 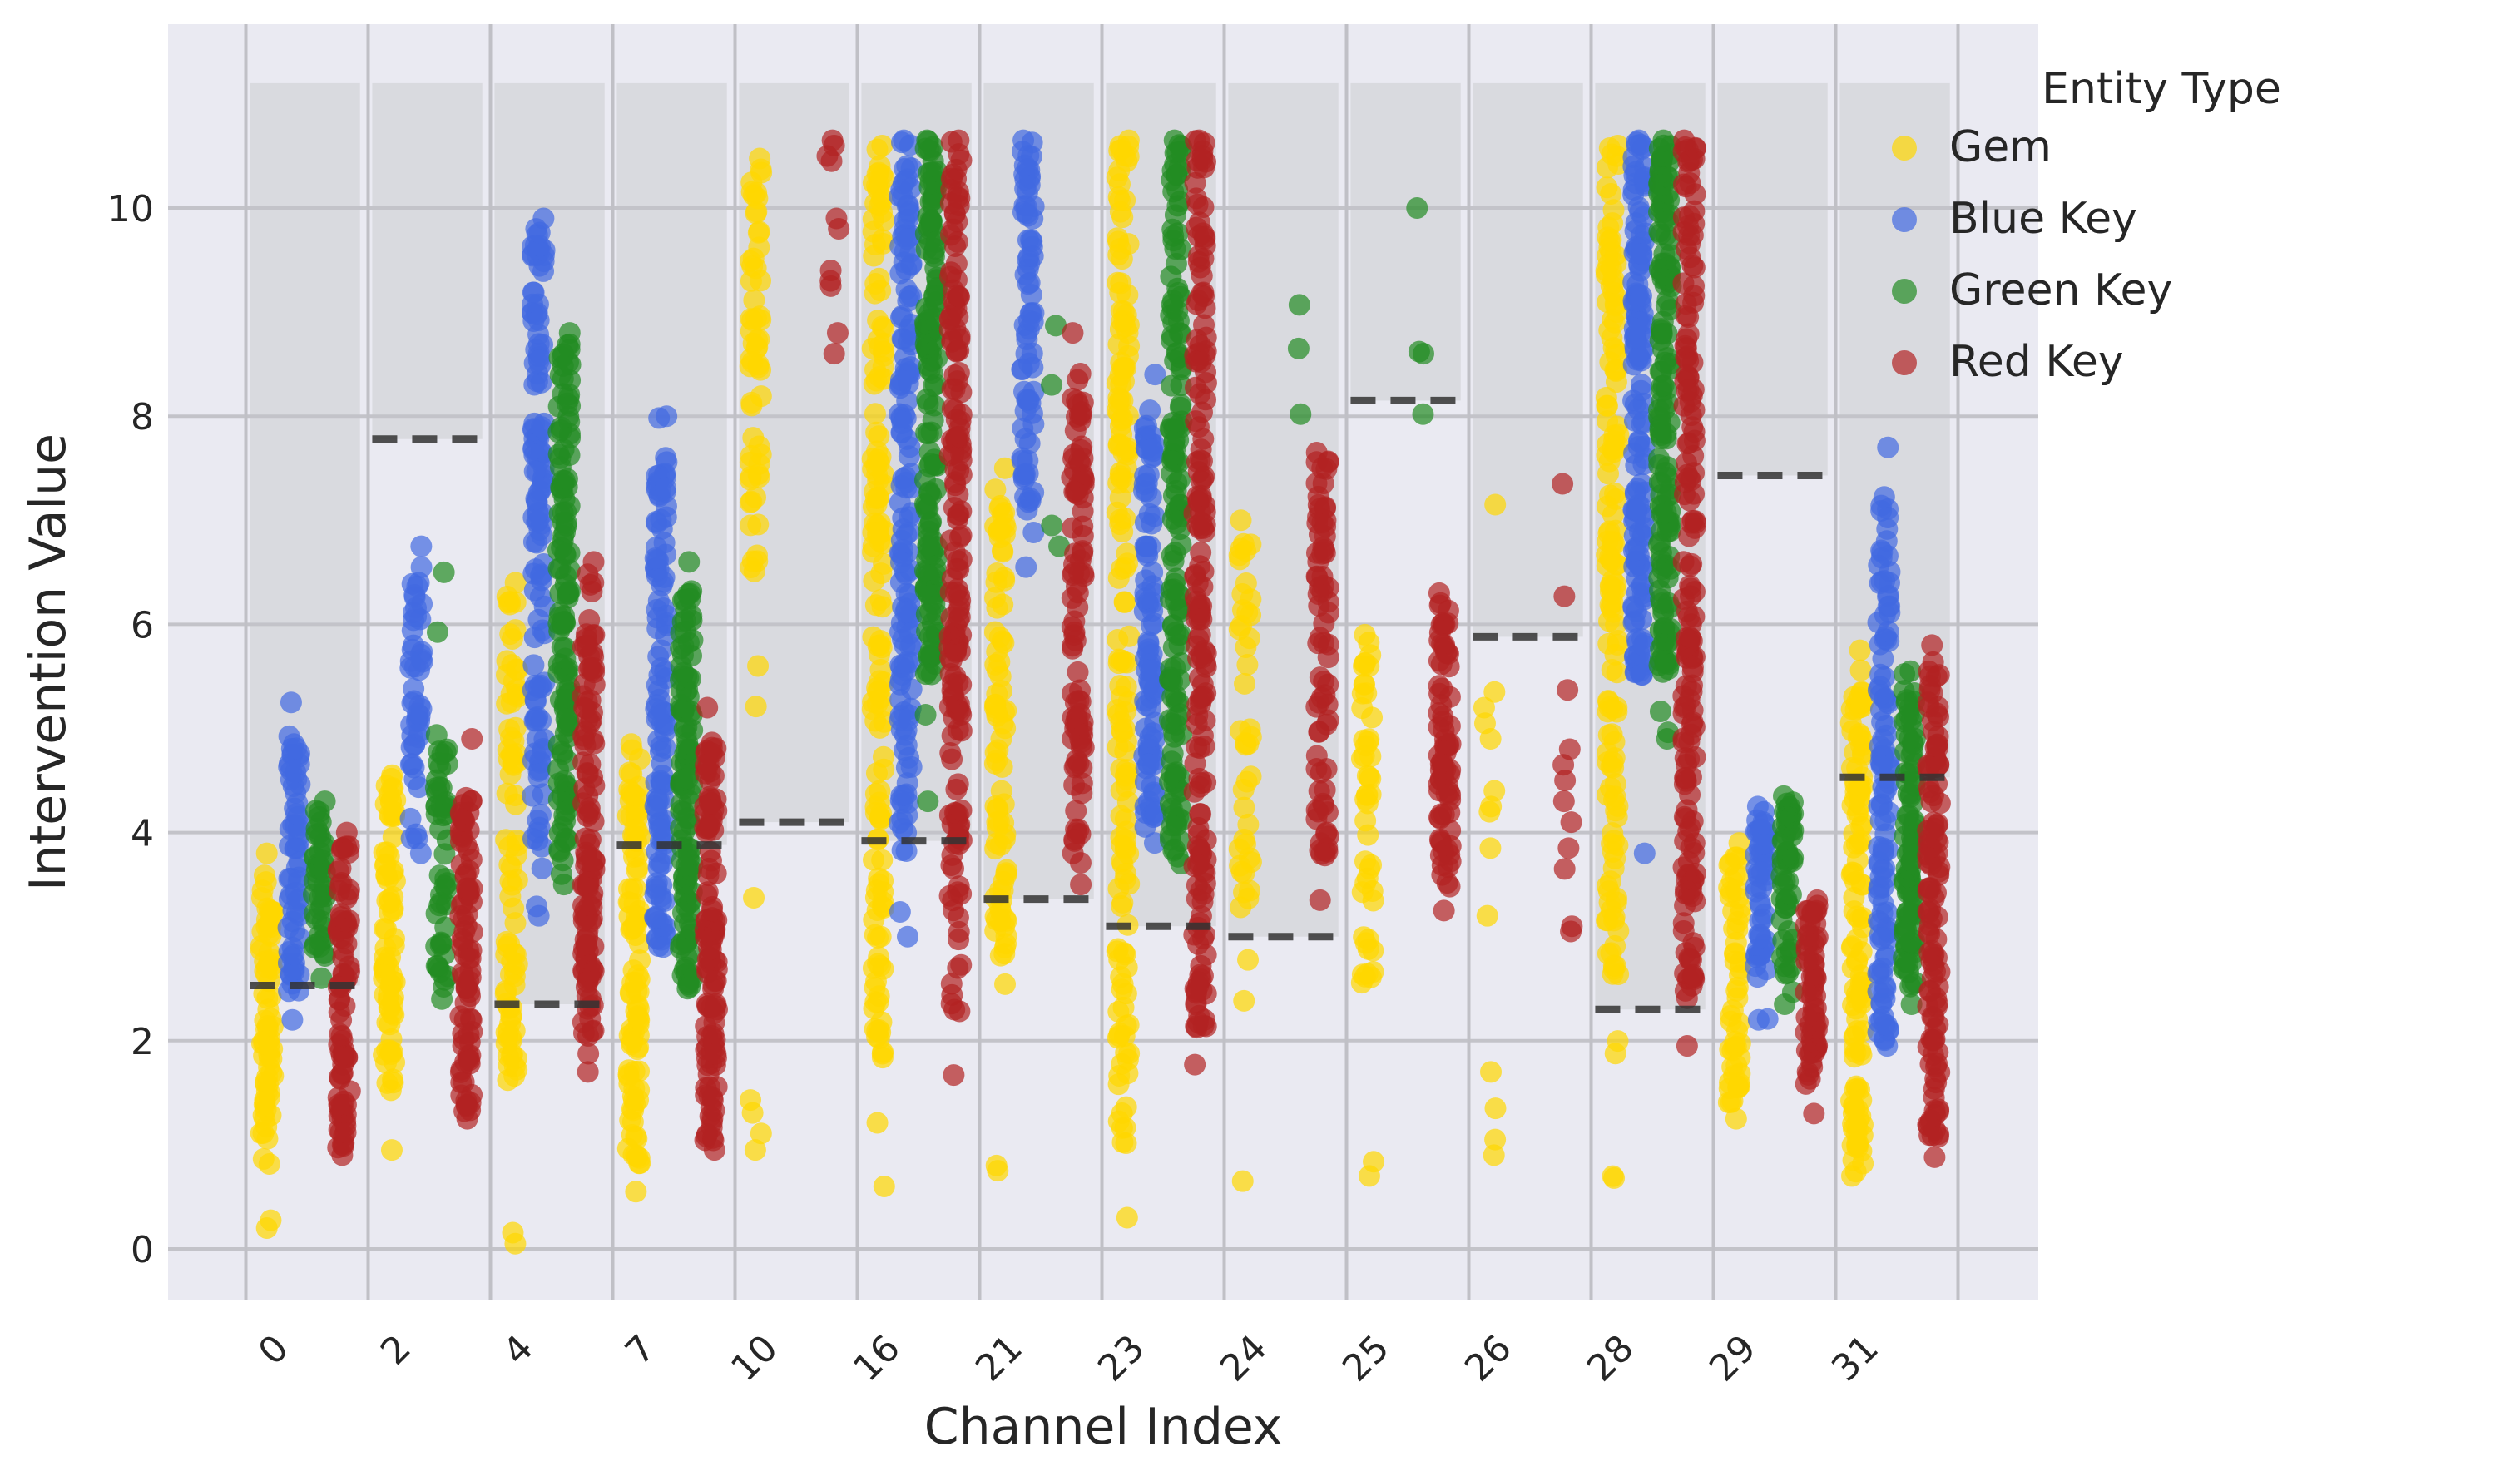 What do you see at coordinates (1103, 1427) in the screenshot?
I see `x-axis-label: Channel Index` at bounding box center [1103, 1427].